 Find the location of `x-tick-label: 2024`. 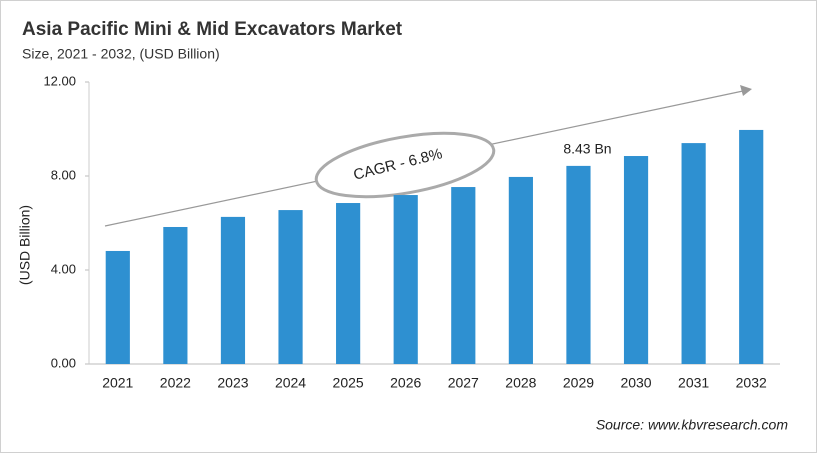

x-tick-label: 2024 is located at coordinates (290, 383).